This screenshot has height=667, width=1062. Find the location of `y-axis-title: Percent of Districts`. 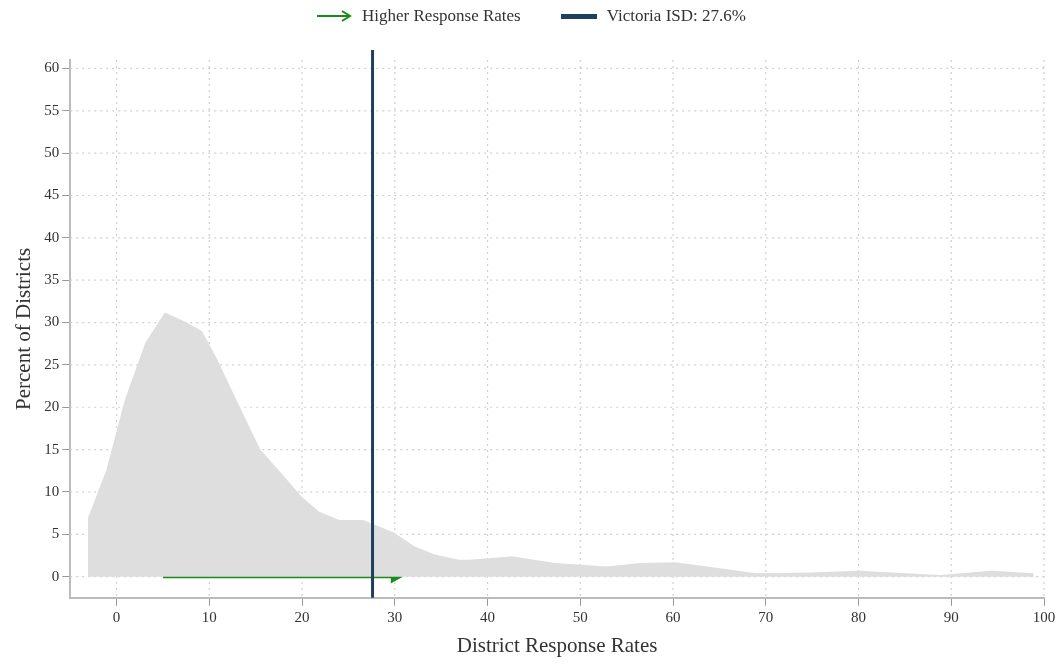

y-axis-title: Percent of Districts is located at coordinates (23, 328).